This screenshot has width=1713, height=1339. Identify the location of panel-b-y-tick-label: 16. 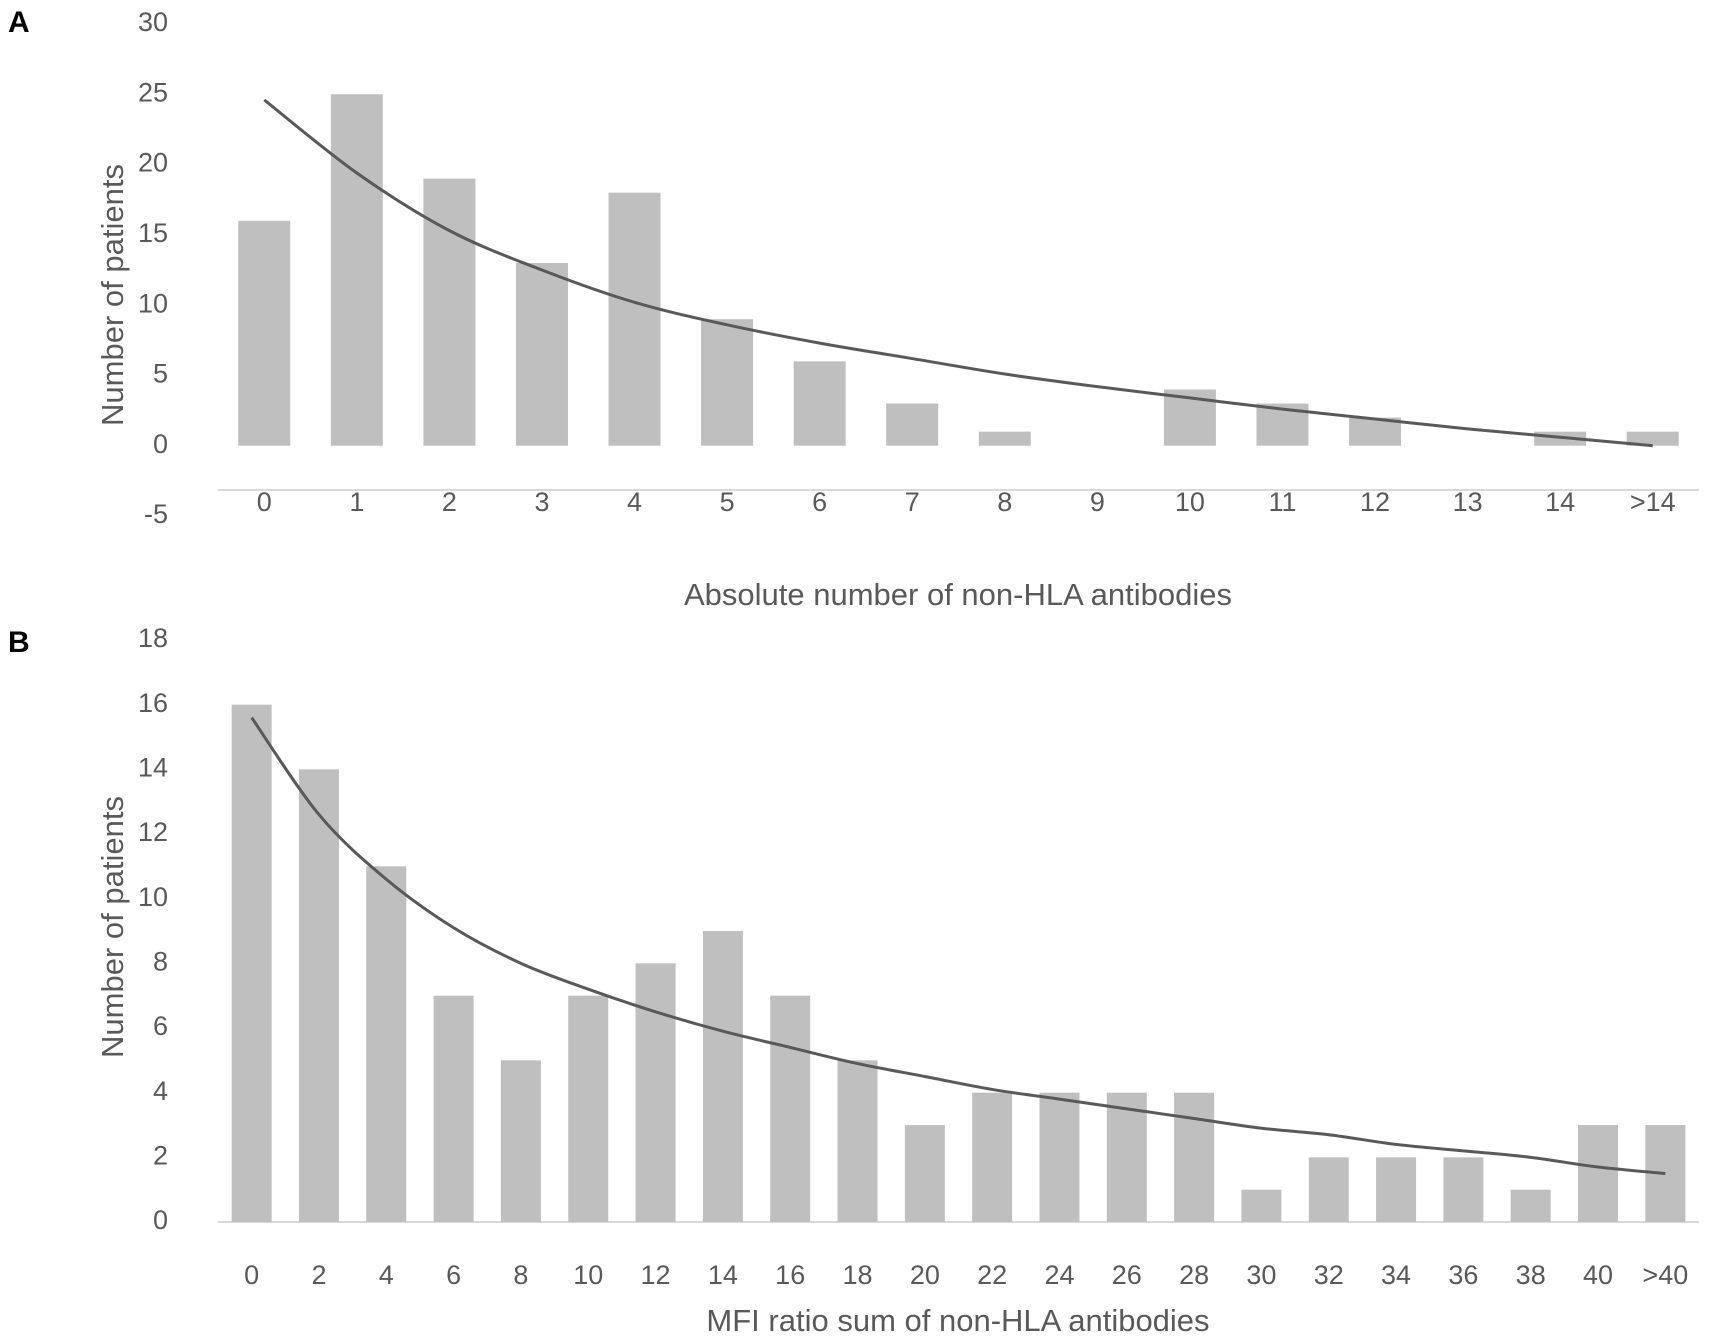
(153, 703).